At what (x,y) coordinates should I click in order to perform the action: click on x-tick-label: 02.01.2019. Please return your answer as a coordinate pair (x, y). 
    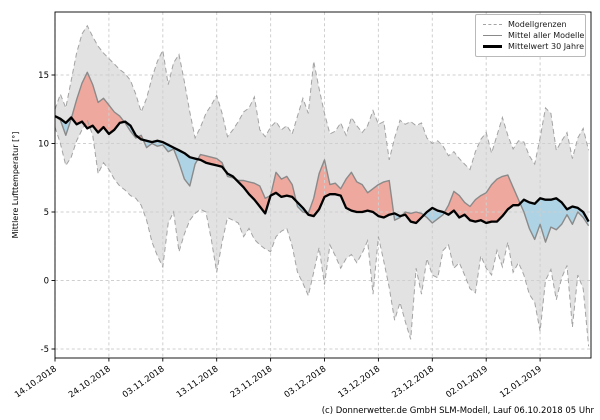
    Looking at the image, I should click on (467, 382).